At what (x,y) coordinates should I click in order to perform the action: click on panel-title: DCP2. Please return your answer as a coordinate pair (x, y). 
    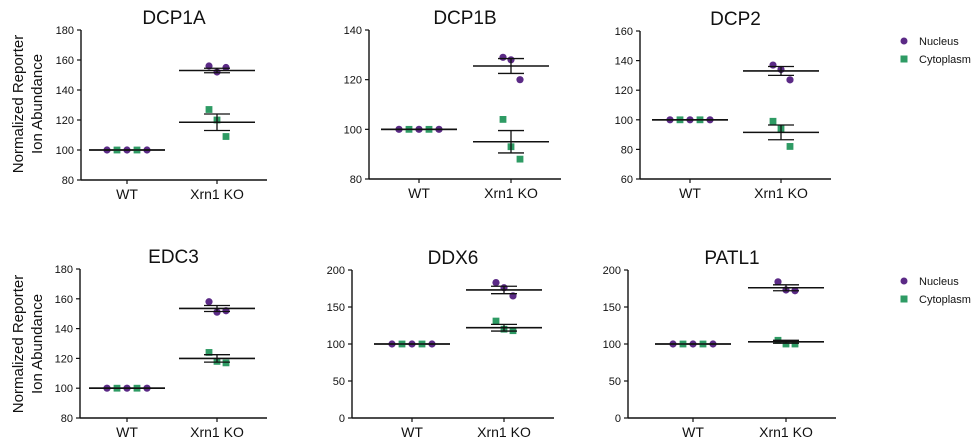
    Looking at the image, I should click on (735, 19).